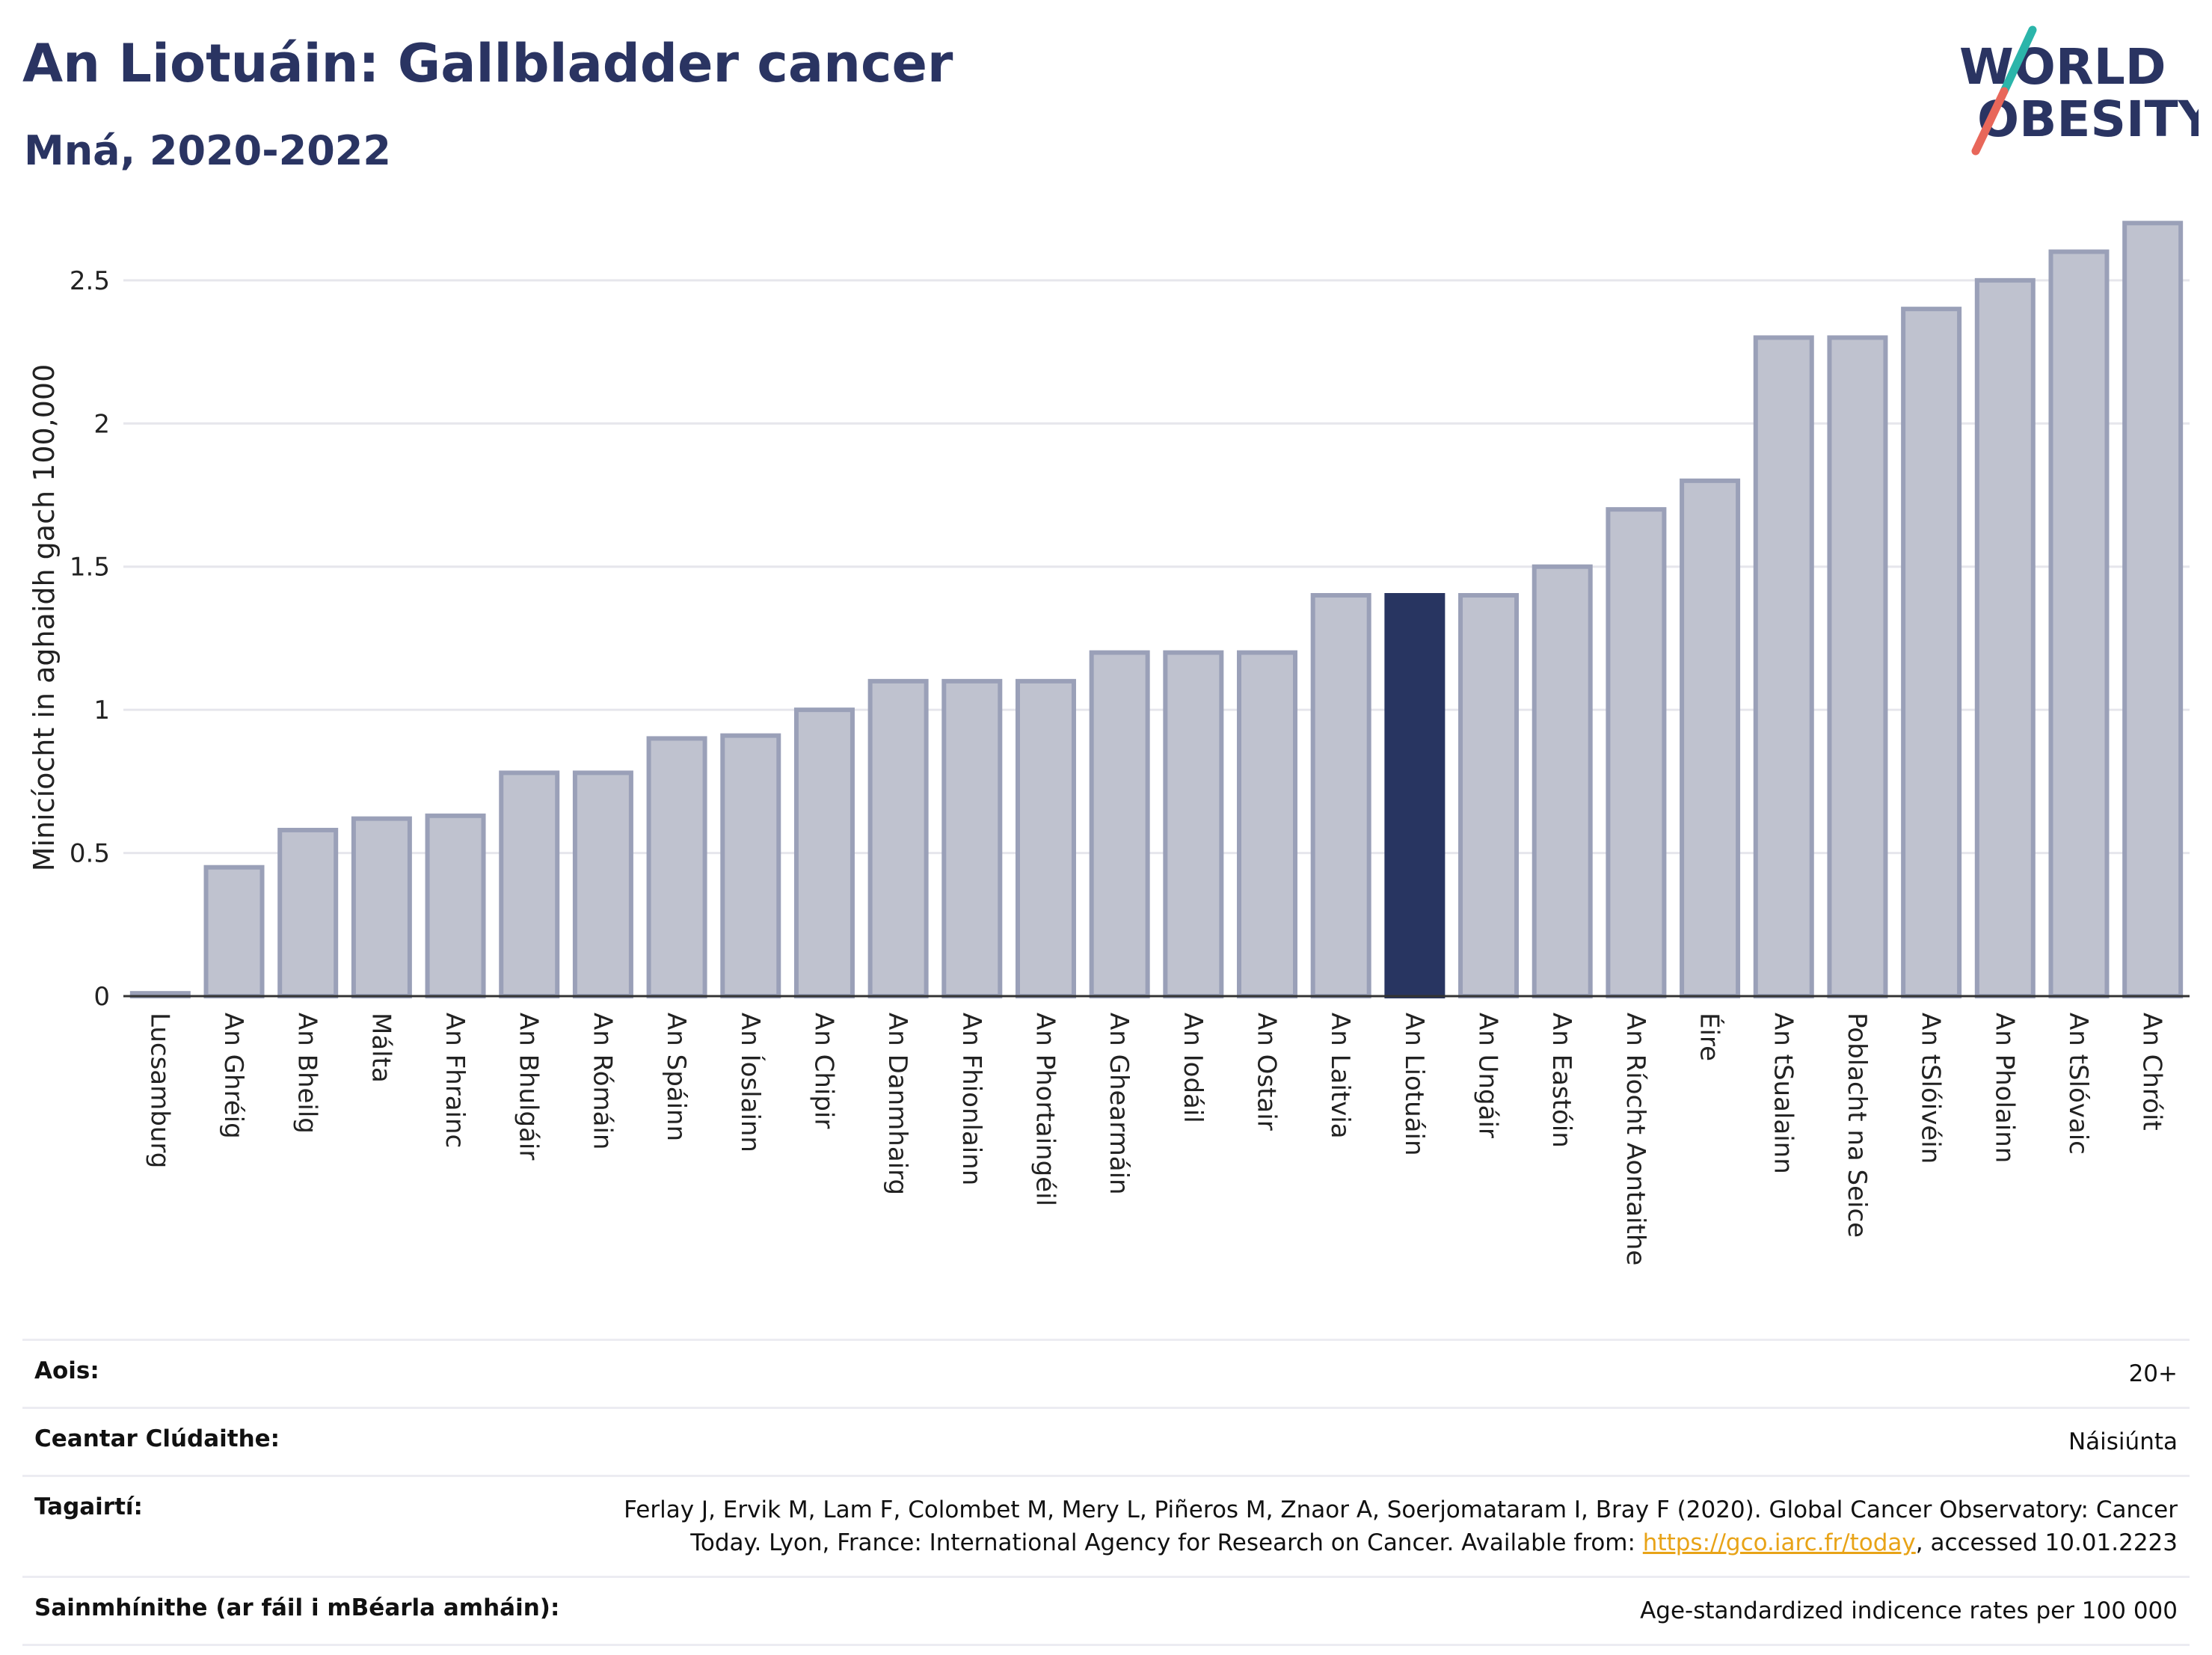 Image resolution: width=2212 pixels, height=1655 pixels. I want to click on logo-line2: OBESITY, so click(2088, 119).